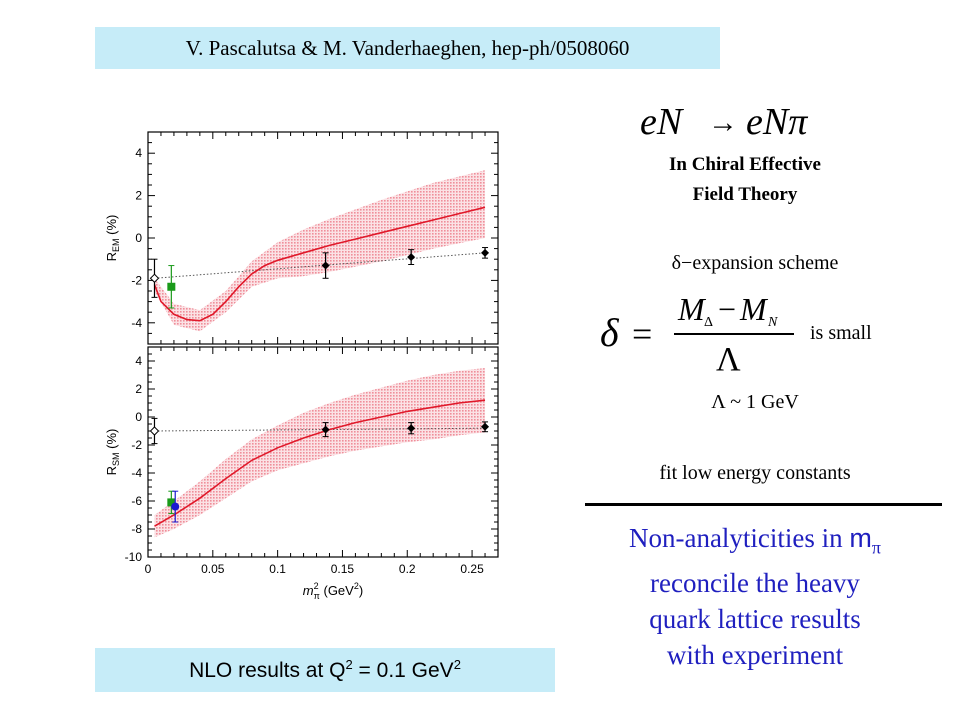 This screenshot has width=960, height=720. What do you see at coordinates (407, 569) in the screenshot?
I see `x-tick-label: 0.2` at bounding box center [407, 569].